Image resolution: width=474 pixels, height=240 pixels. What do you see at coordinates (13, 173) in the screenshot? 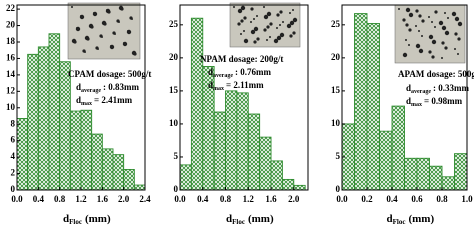
I see `y-tick-label: 2` at bounding box center [13, 173].